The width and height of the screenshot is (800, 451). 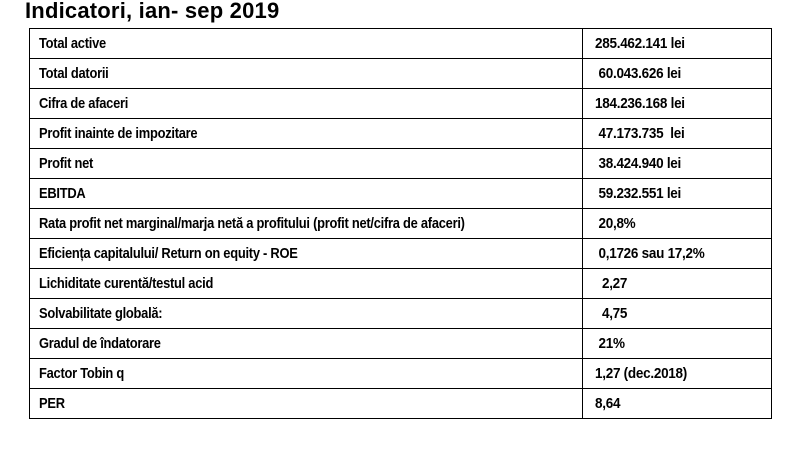 I want to click on indicator-label: PER, so click(x=306, y=403).